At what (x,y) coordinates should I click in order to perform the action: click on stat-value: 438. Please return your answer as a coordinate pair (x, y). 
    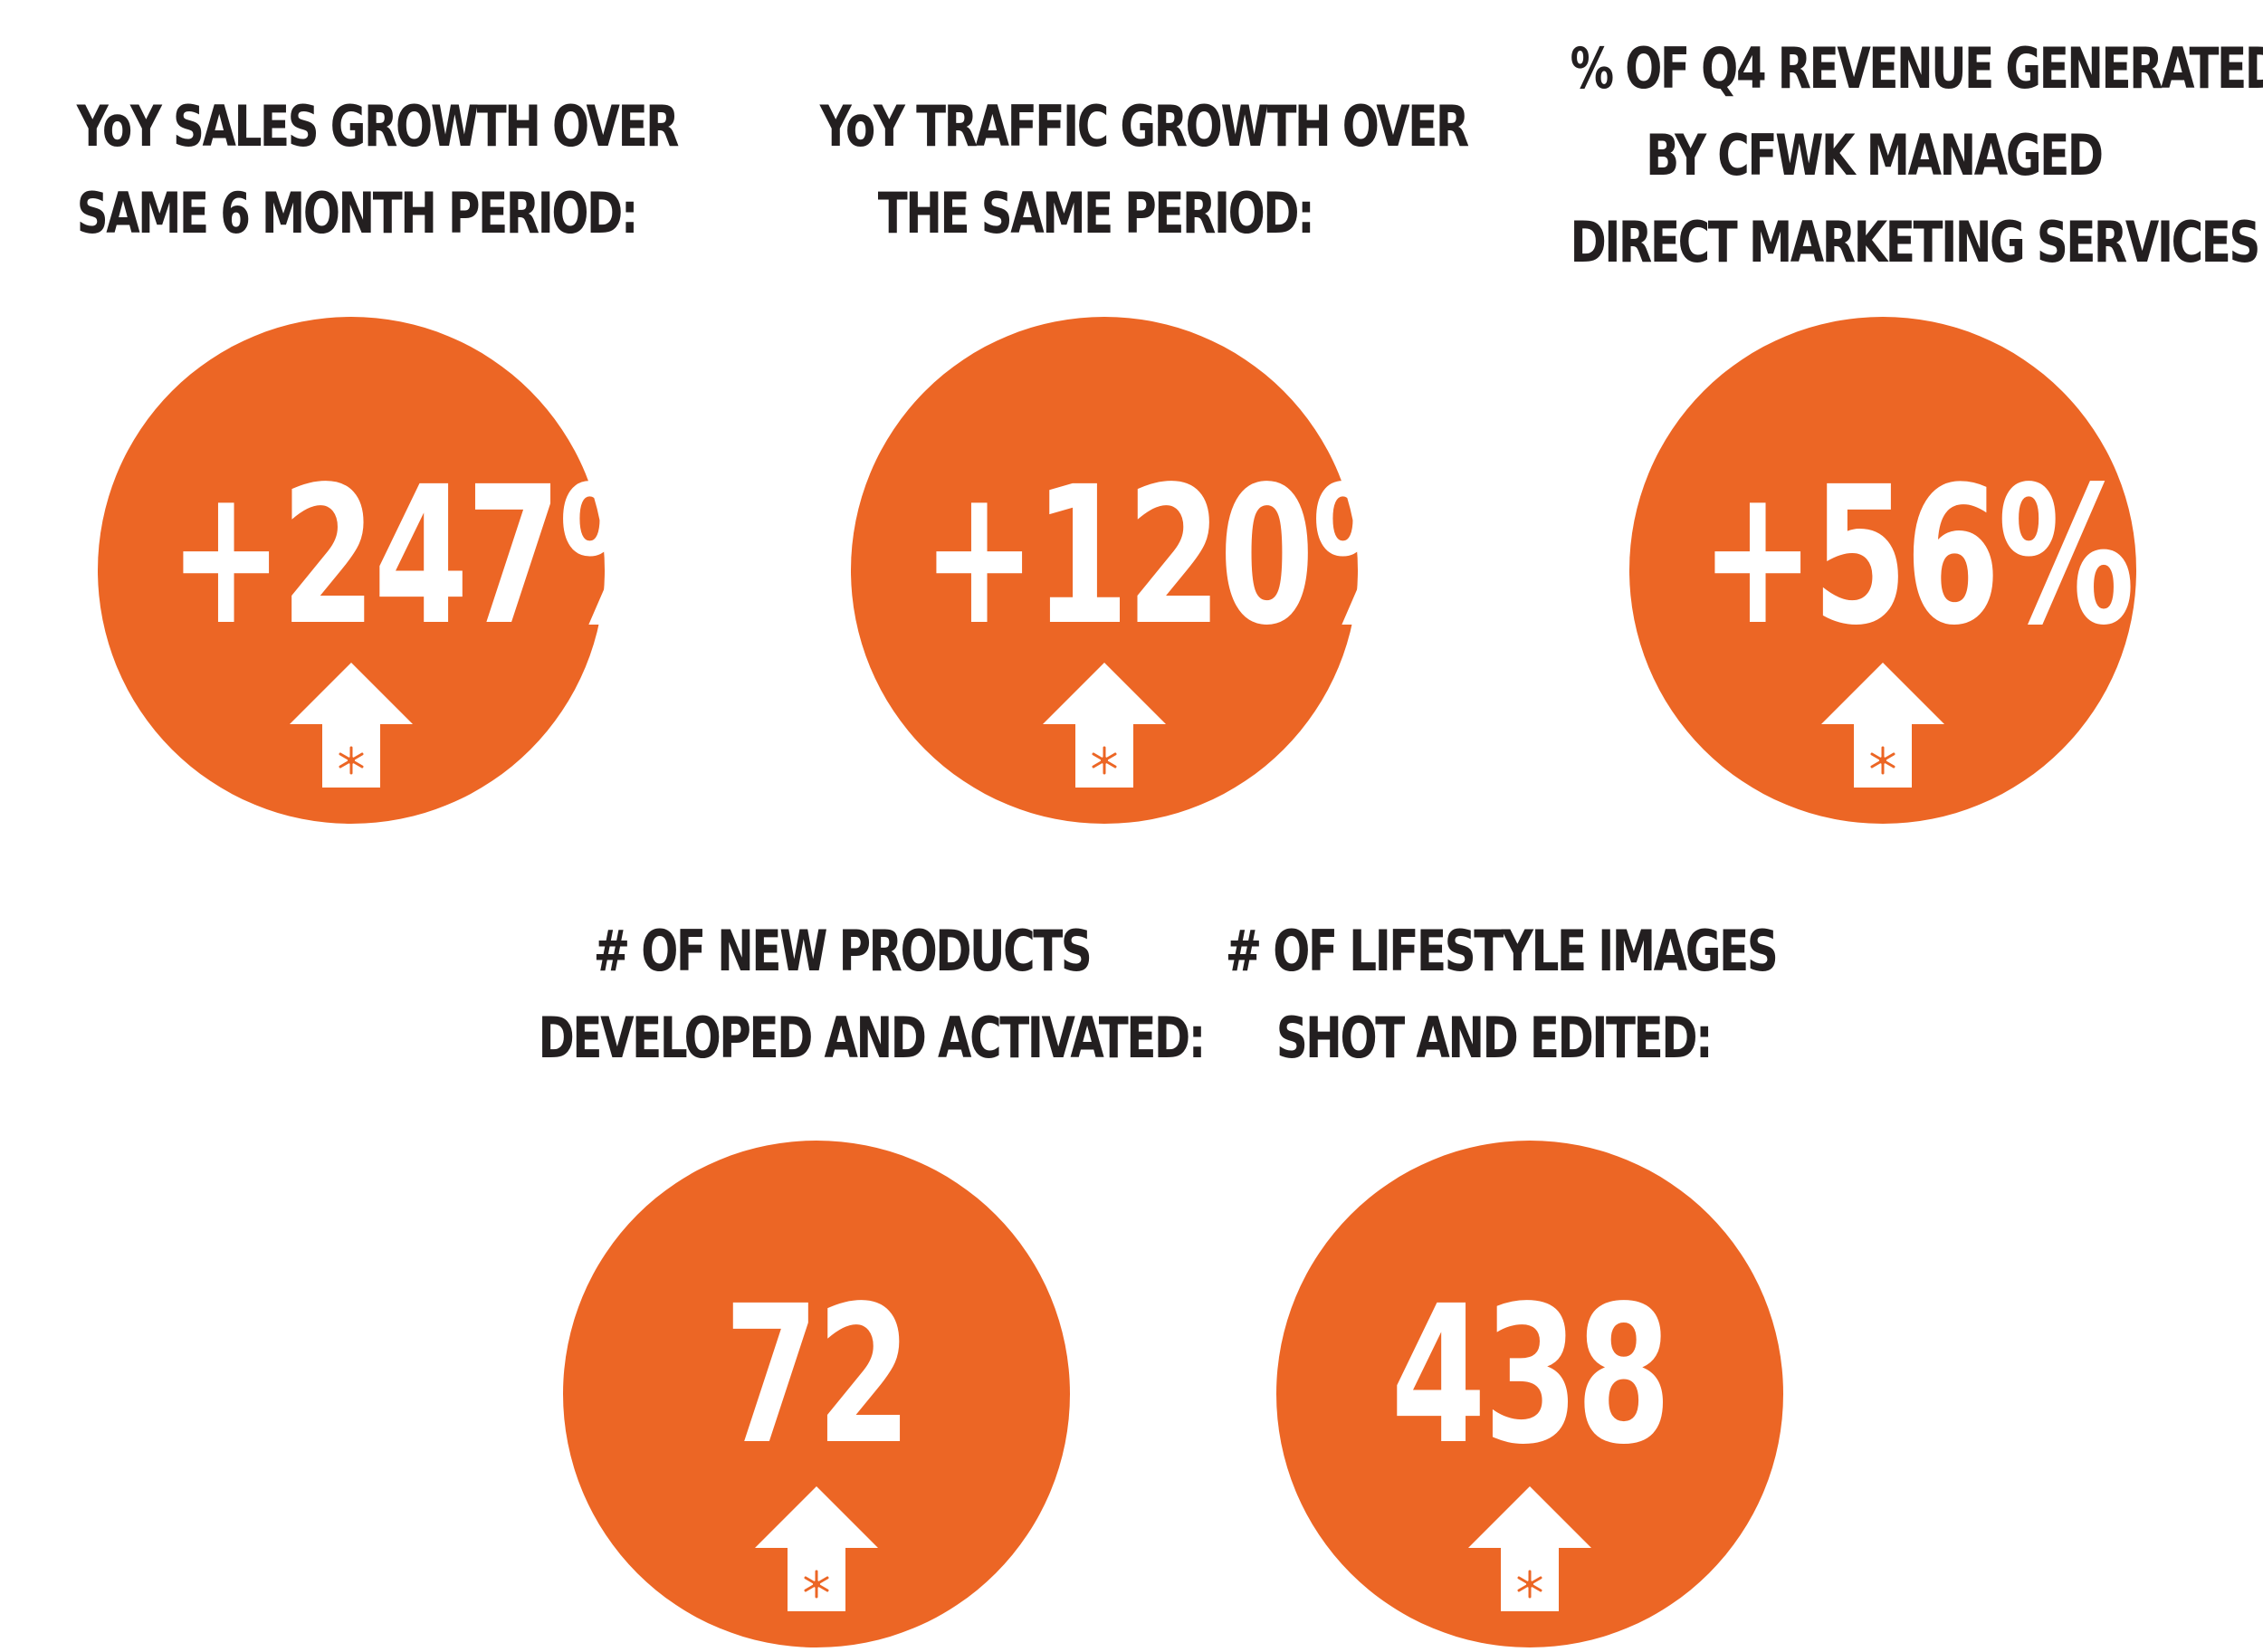
    Looking at the image, I should click on (1531, 1375).